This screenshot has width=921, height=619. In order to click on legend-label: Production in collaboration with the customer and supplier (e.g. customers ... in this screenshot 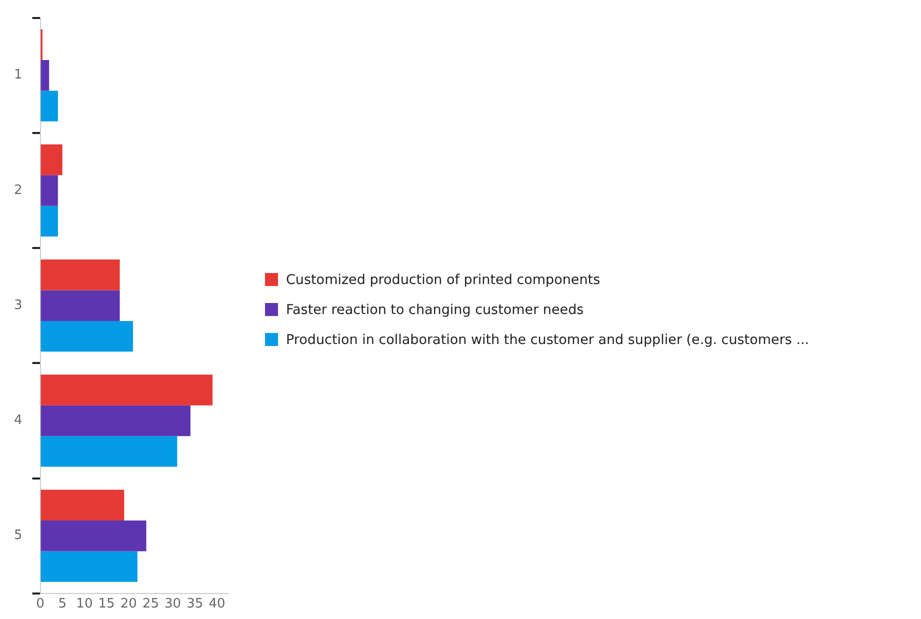, I will do `click(548, 340)`.